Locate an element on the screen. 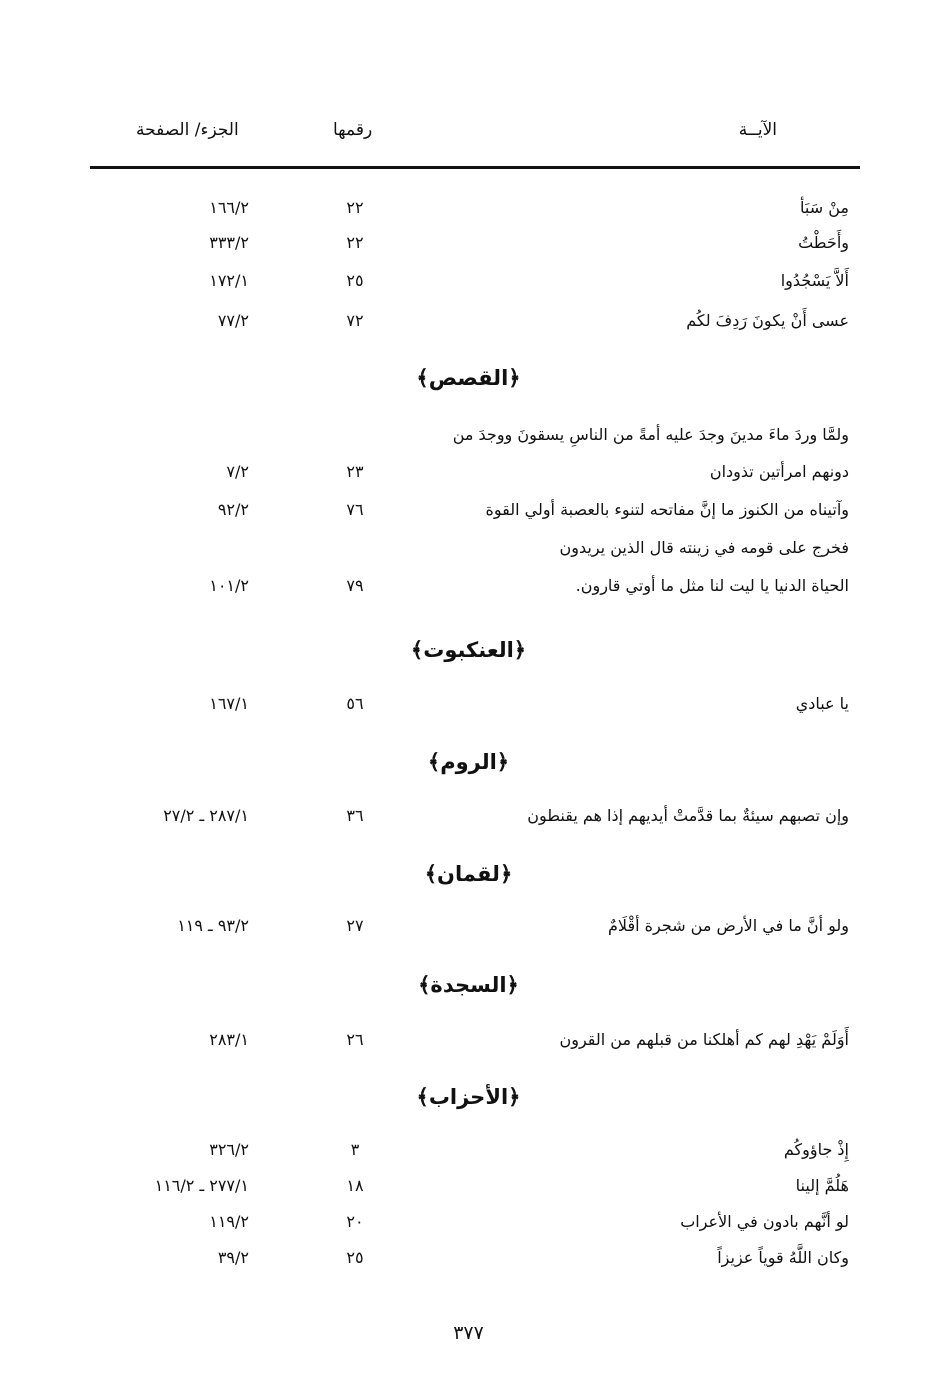 This screenshot has height=1381, width=937. volume-page-ref: ١١٦/٢ ـ ٢٧٧/١ is located at coordinates (201, 1185).